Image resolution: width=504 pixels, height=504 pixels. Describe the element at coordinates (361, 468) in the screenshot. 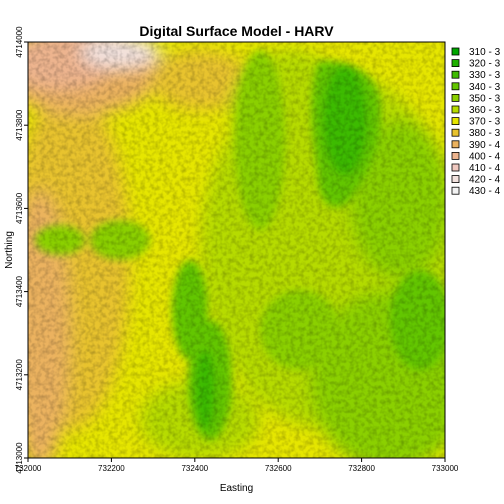

I see `x-tick-label: 732800` at that location.